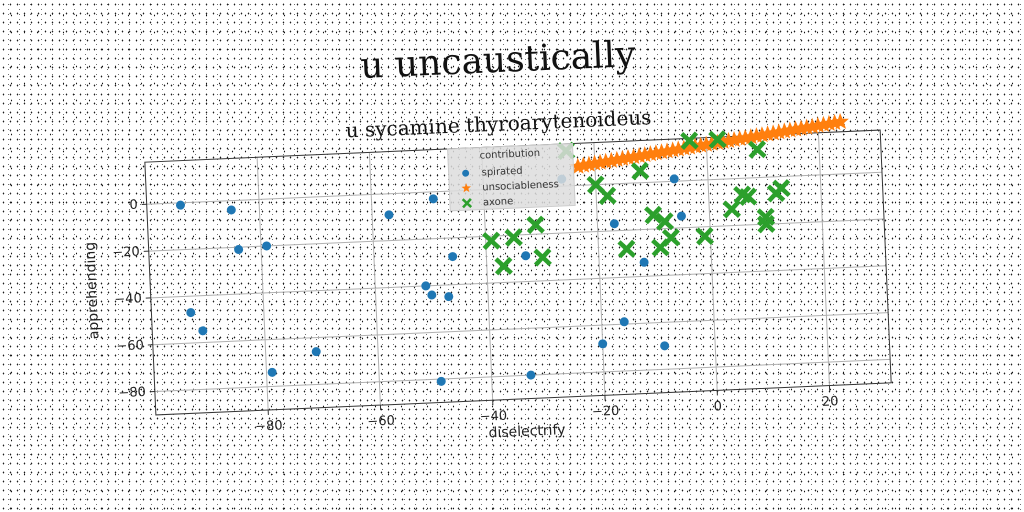  I want to click on y-tick-label: 0, so click(133, 205).